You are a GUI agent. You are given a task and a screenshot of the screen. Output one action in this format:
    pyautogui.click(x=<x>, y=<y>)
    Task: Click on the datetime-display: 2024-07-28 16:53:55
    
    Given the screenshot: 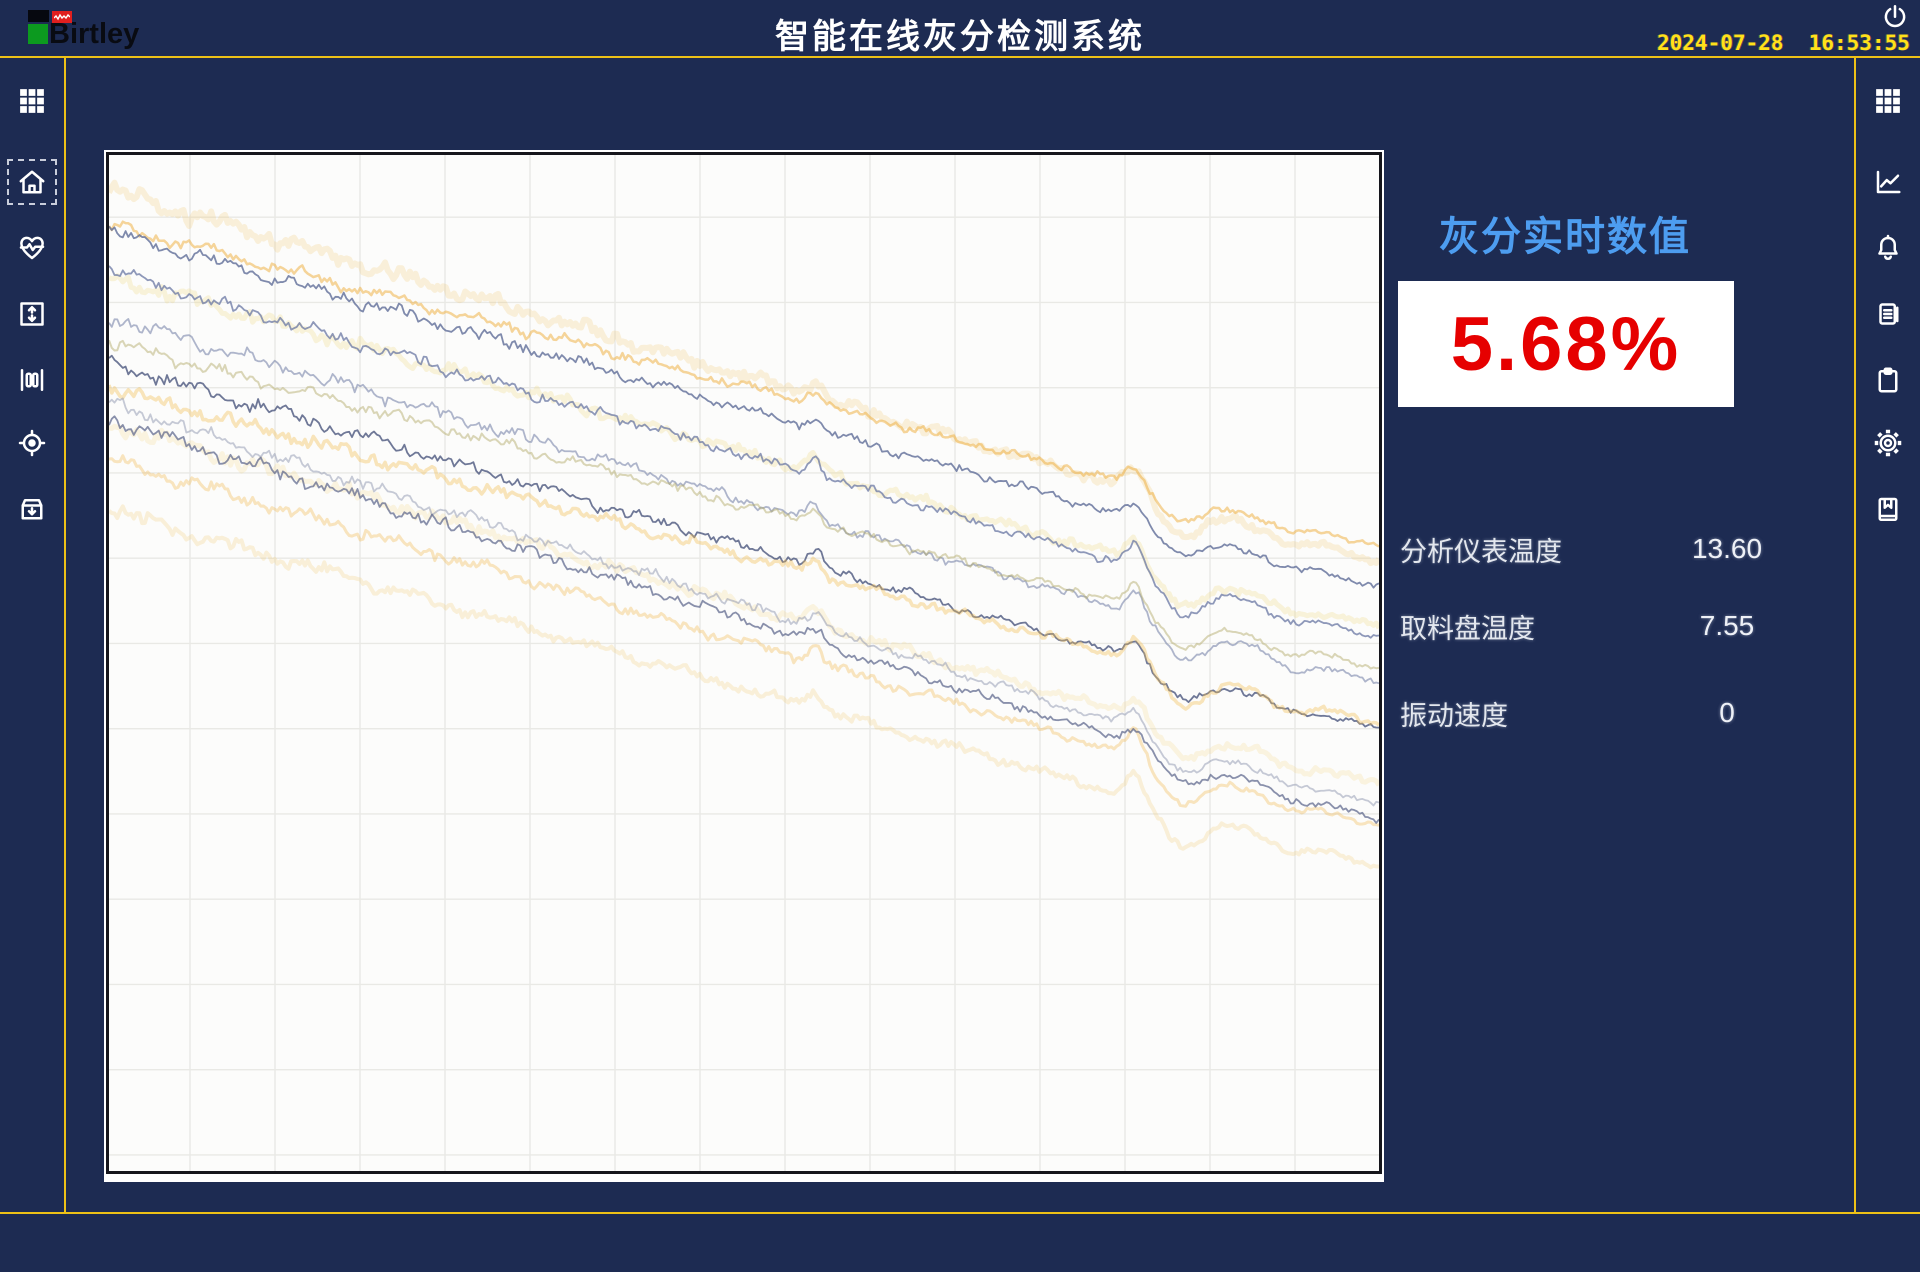 What is the action you would take?
    pyautogui.click(x=1783, y=43)
    